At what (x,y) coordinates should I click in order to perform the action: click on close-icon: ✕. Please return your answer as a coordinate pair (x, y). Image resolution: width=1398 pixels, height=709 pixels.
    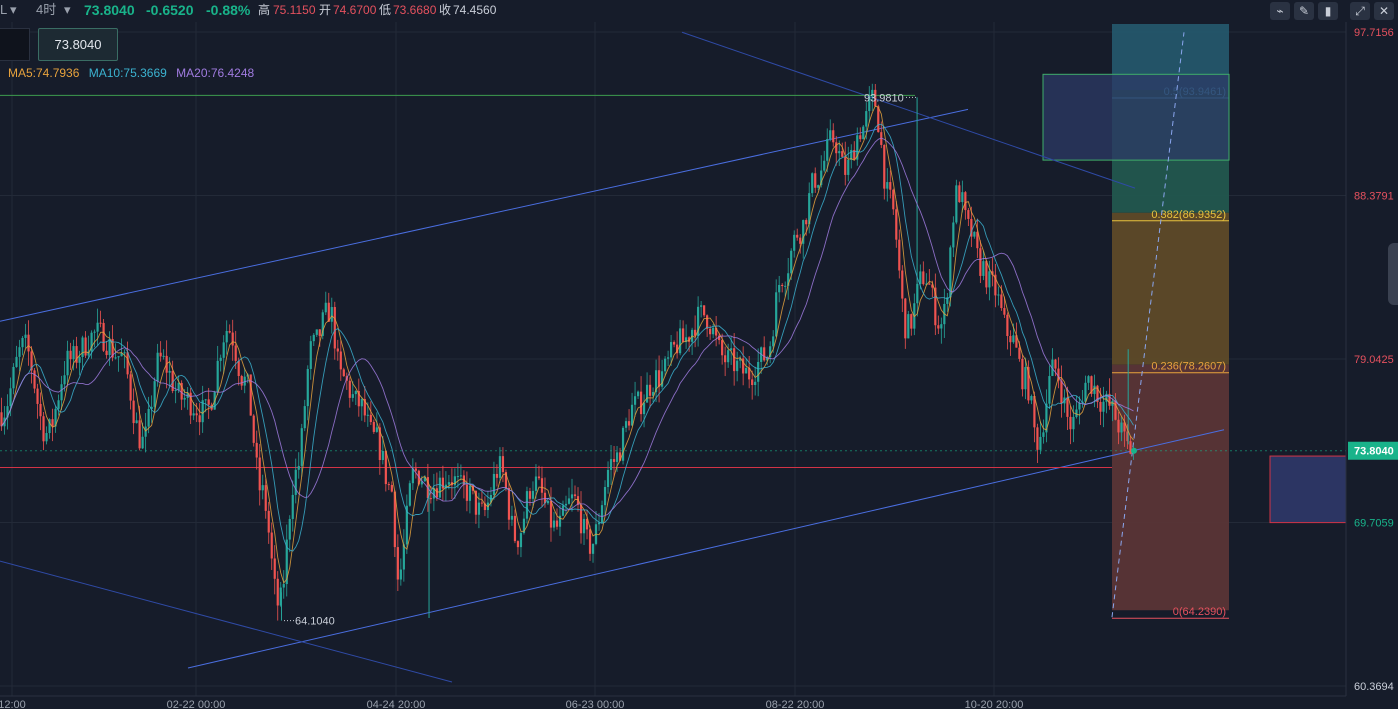
    Looking at the image, I should click on (1384, 11).